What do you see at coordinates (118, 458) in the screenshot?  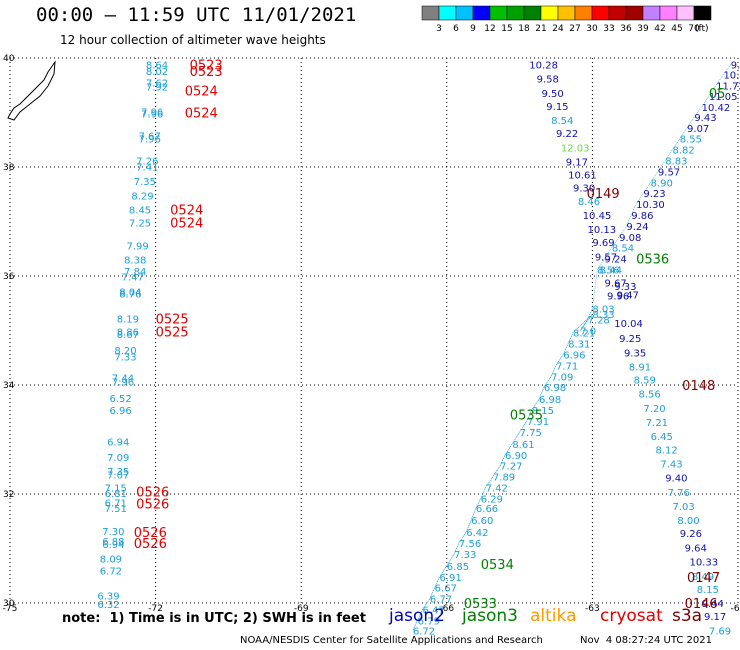 I see `swh-value-west: 7.09` at bounding box center [118, 458].